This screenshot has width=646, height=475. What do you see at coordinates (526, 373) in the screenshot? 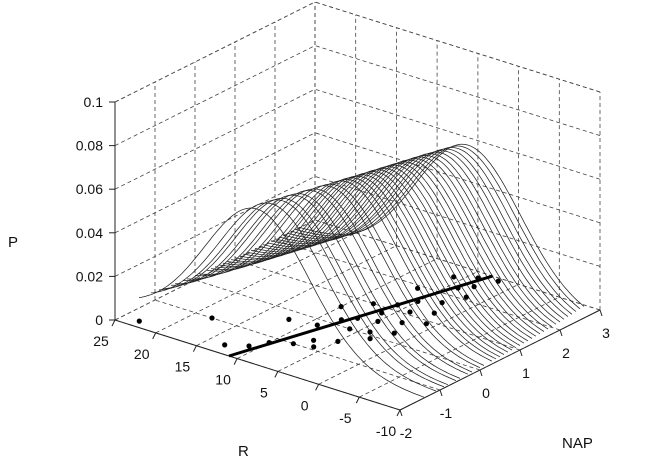
I see `x-tick-label: 1` at bounding box center [526, 373].